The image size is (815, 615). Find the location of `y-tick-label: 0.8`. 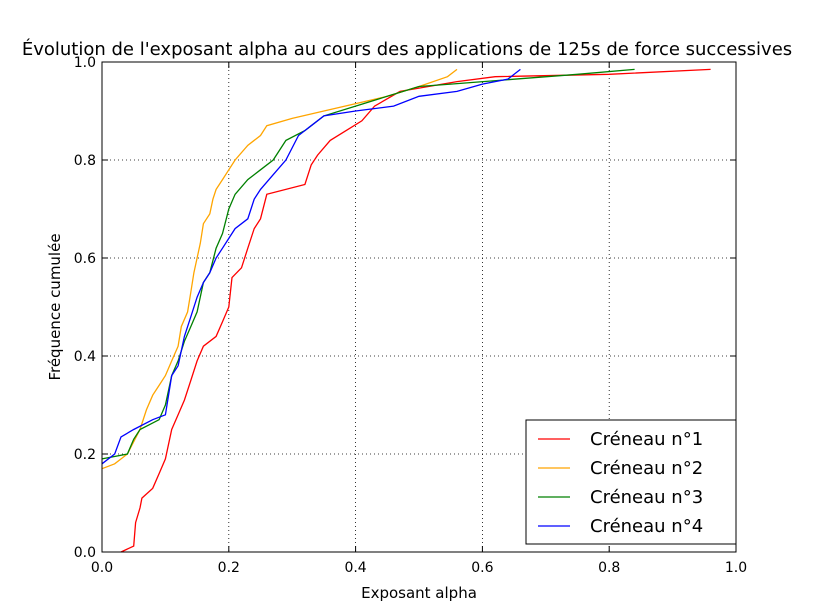

y-tick-label: 0.8 is located at coordinates (85, 161).